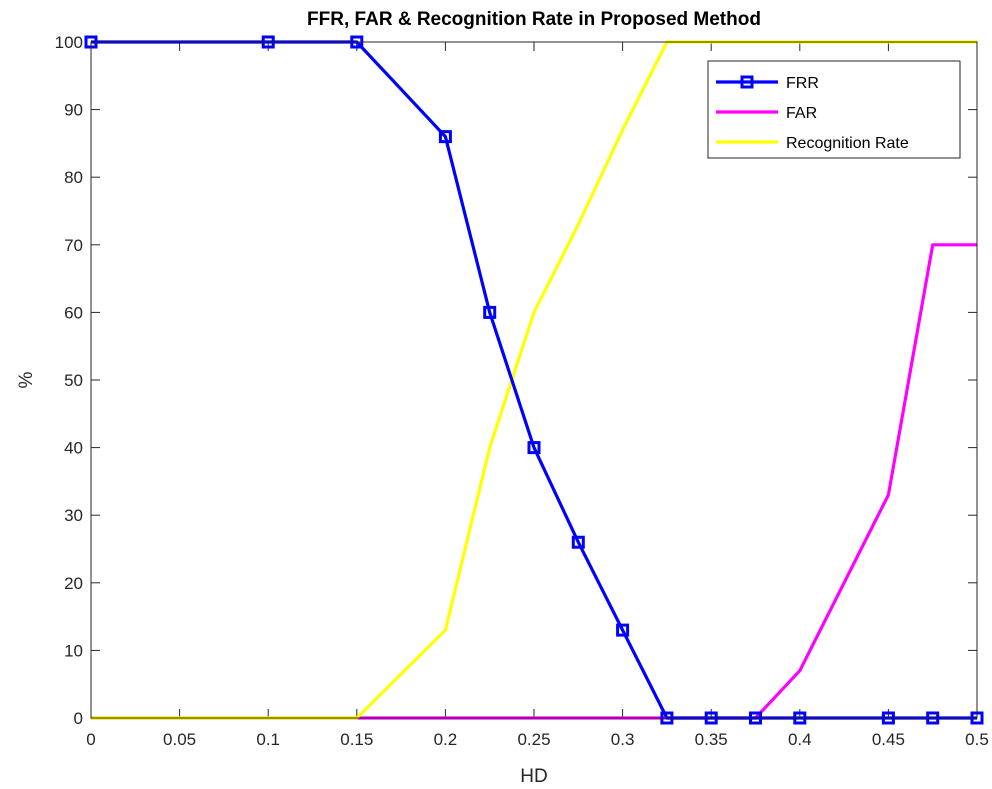 The width and height of the screenshot is (992, 789). Describe the element at coordinates (711, 739) in the screenshot. I see `x-tick-label: 0.35` at that location.